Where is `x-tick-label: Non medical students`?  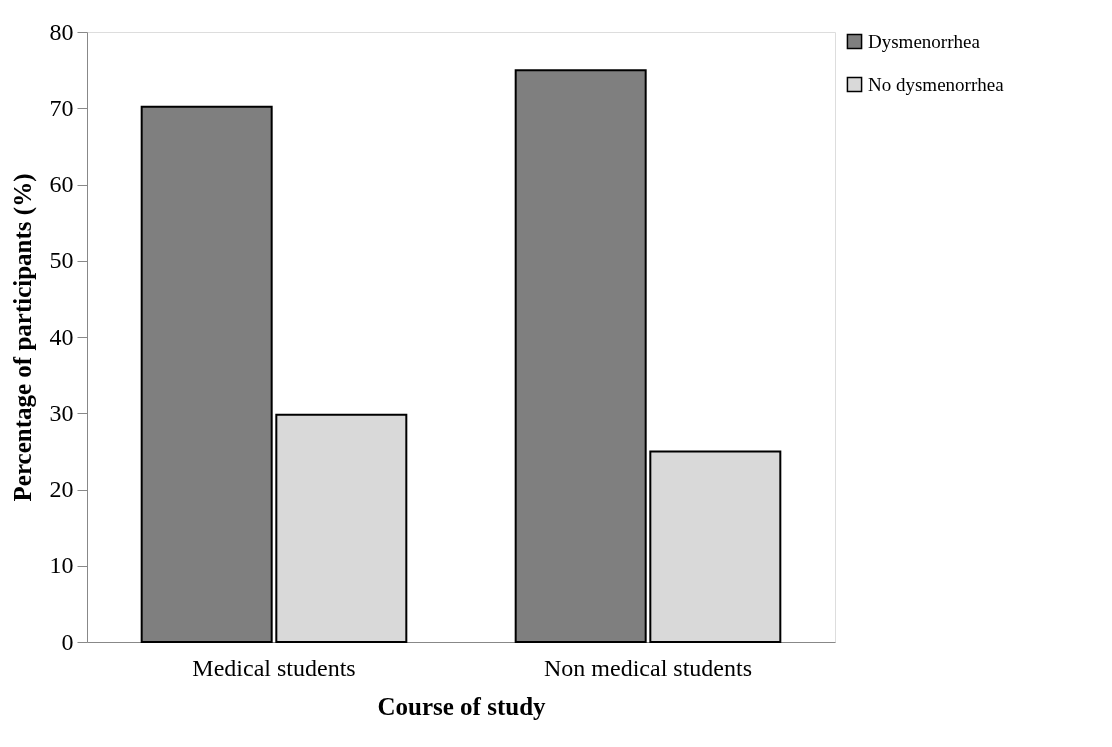
x-tick-label: Non medical students is located at coordinates (648, 667).